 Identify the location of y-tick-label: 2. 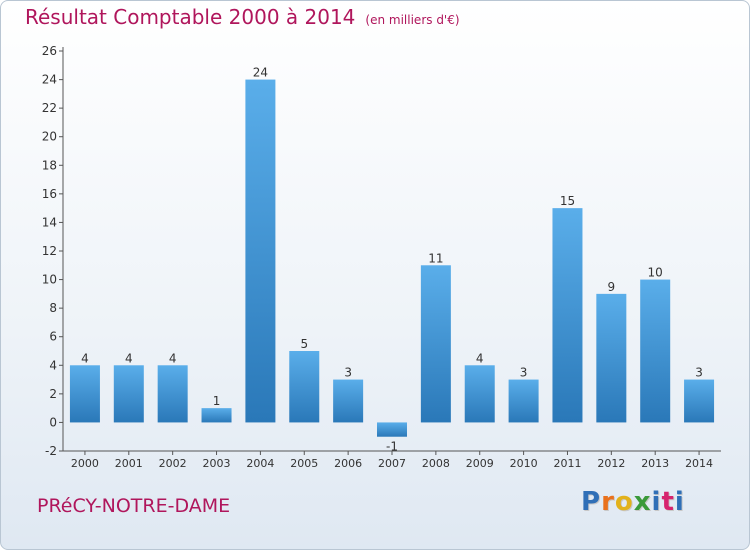
(53, 394).